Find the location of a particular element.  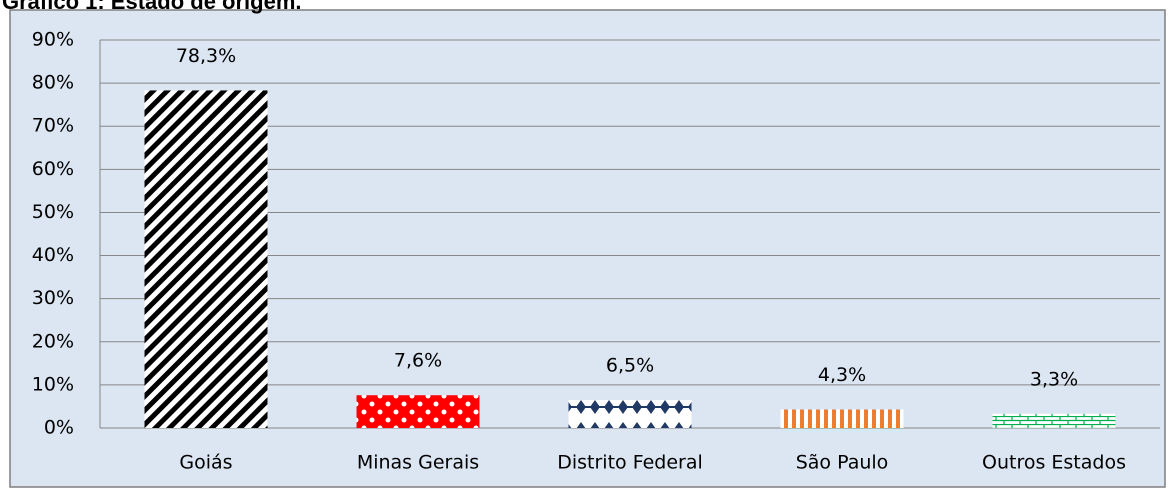

x-tick-label: Minas Gerais is located at coordinates (418, 463).